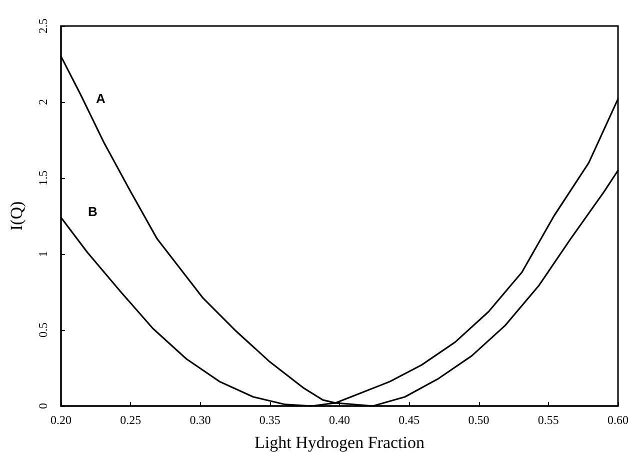 Image resolution: width=639 pixels, height=456 pixels. I want to click on x-tick-label: 0.45, so click(409, 420).